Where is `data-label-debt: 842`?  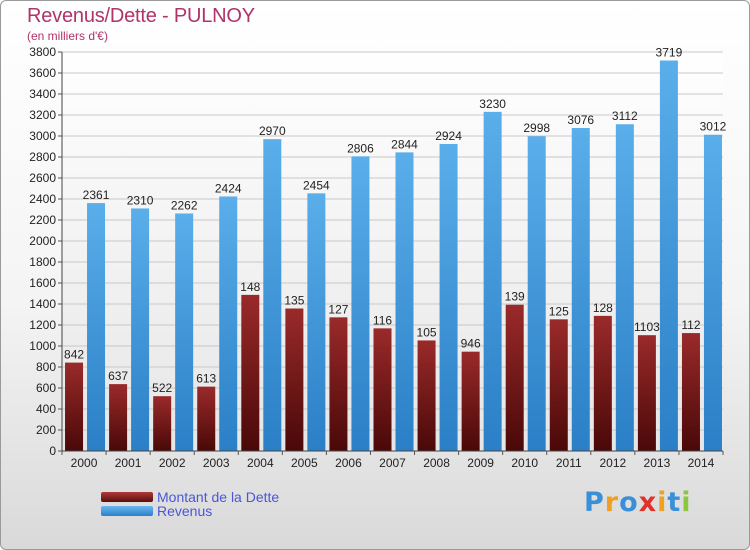 data-label-debt: 842 is located at coordinates (74, 355).